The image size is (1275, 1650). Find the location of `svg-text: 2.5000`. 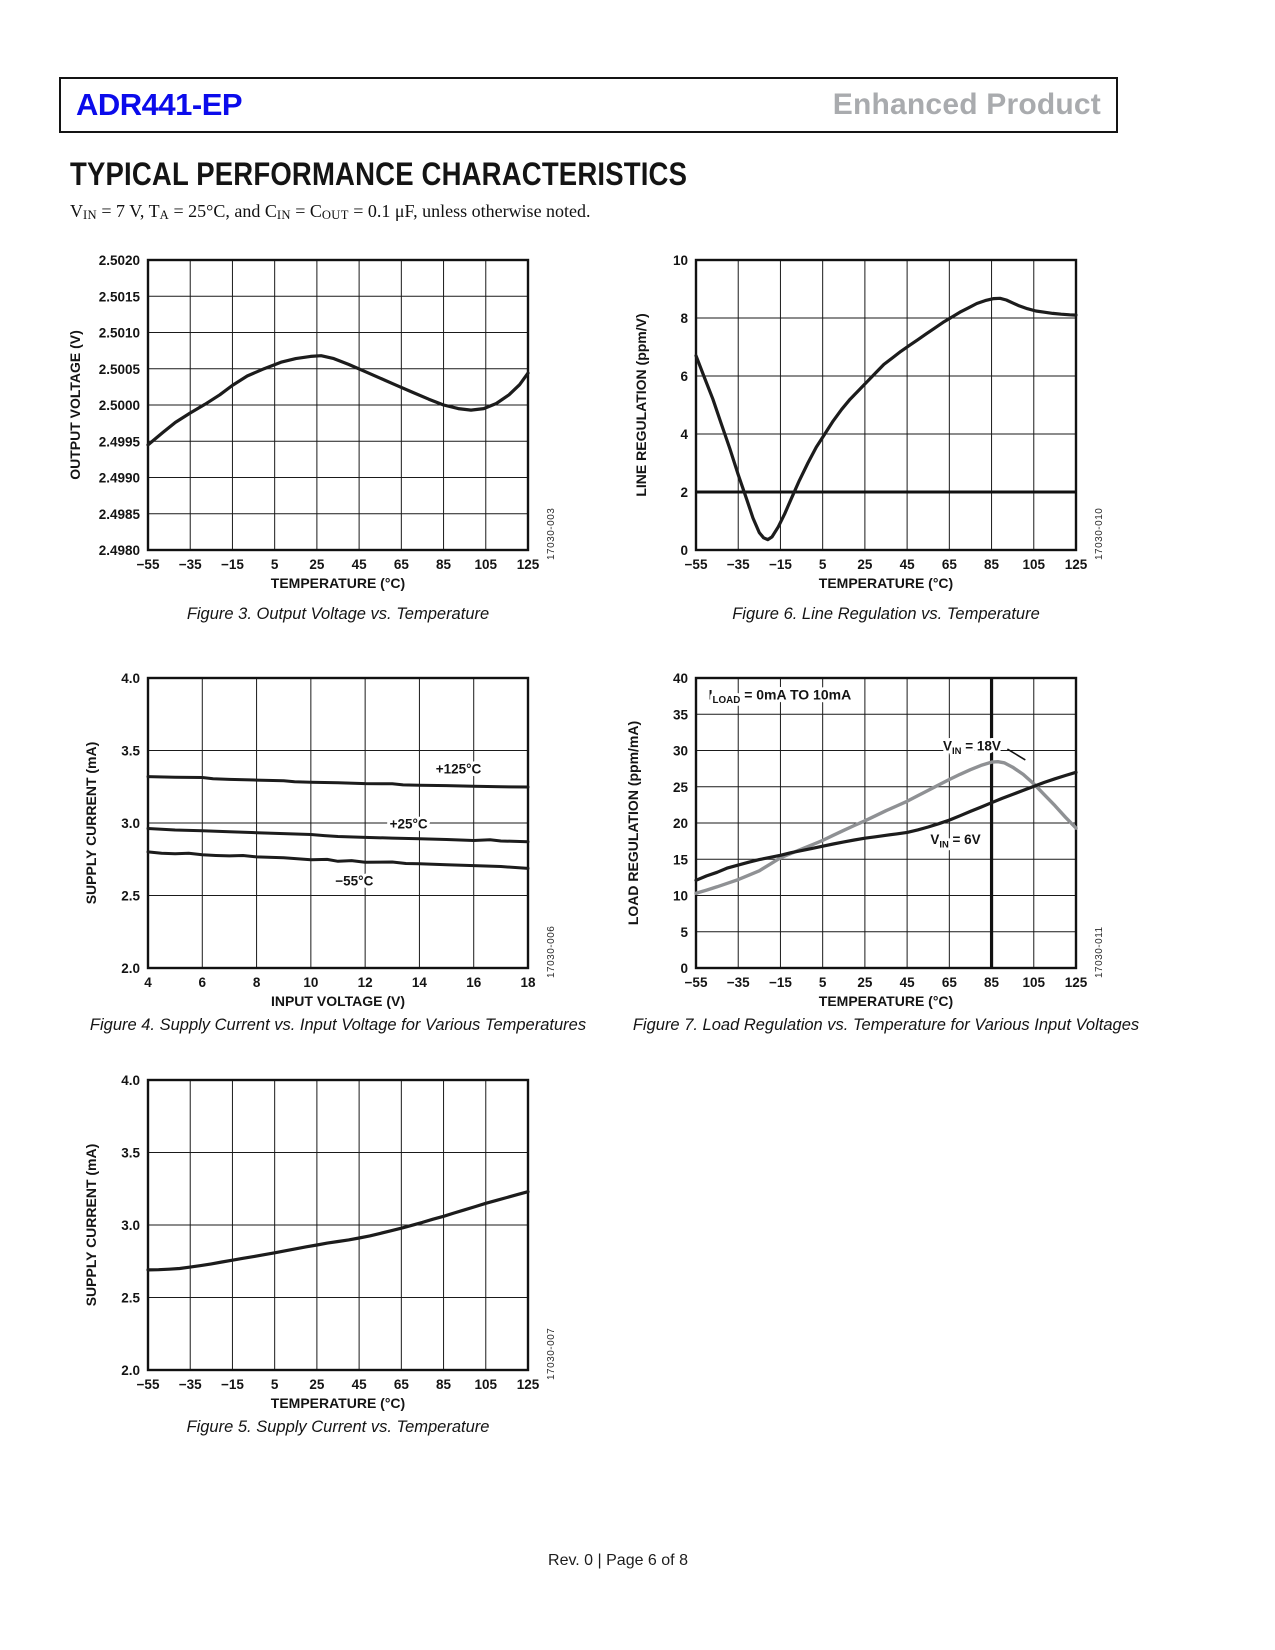

svg-text: 2.5000 is located at coordinates (119, 405).